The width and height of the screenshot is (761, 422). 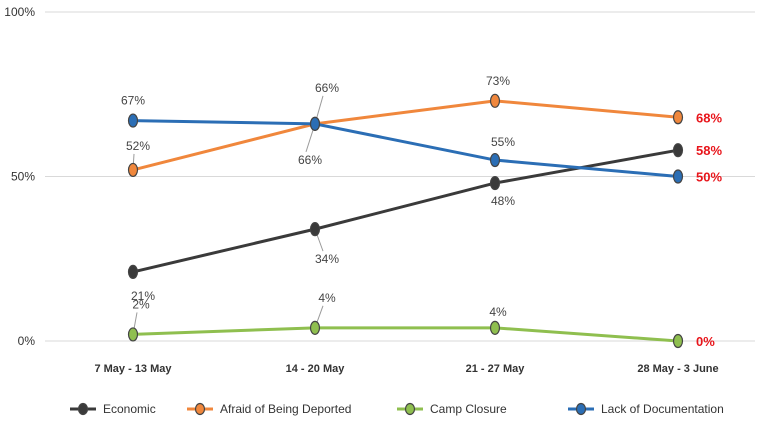 What do you see at coordinates (23, 177) in the screenshot?
I see `y-tick-label: 50%` at bounding box center [23, 177].